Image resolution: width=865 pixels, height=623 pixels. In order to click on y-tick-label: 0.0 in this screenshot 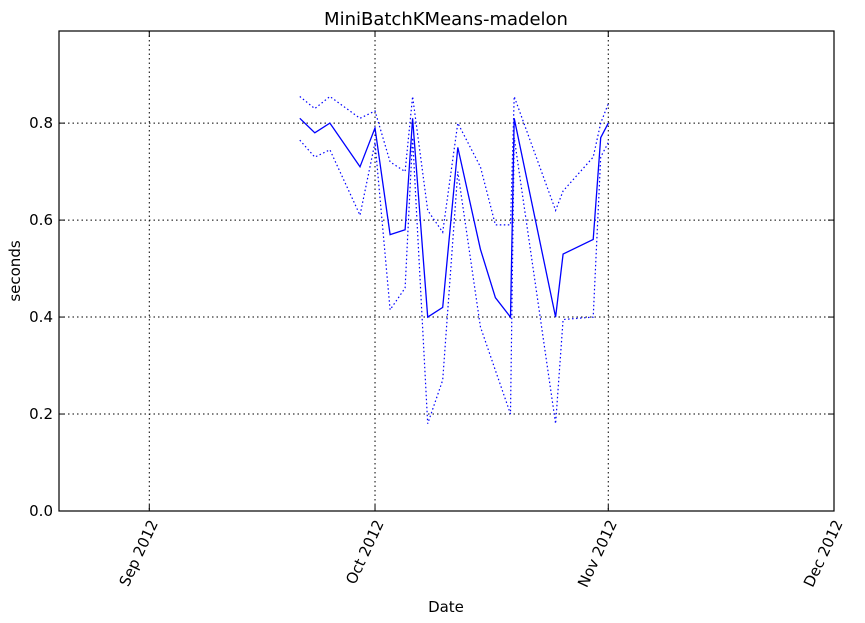, I will do `click(41, 511)`.